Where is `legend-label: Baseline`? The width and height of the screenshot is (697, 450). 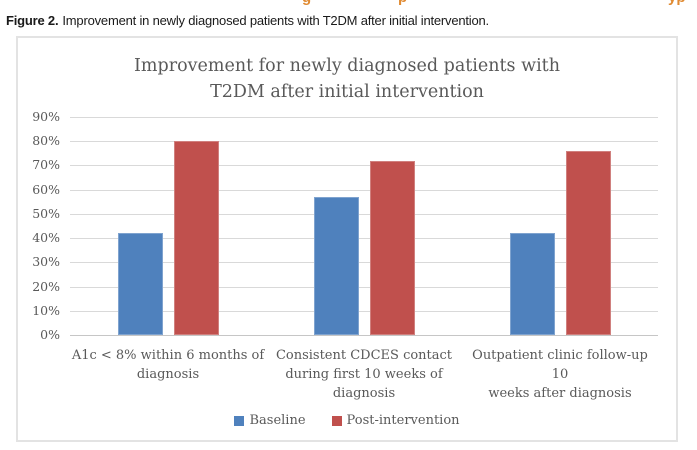 legend-label: Baseline is located at coordinates (277, 420).